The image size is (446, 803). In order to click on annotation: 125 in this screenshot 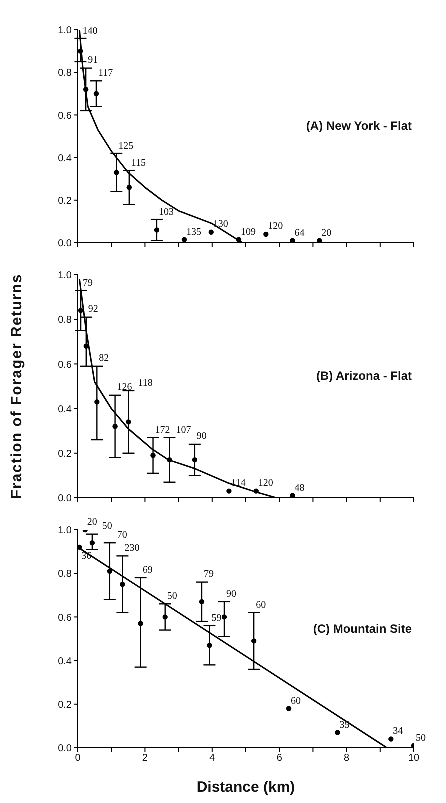, I will do `click(126, 146)`.